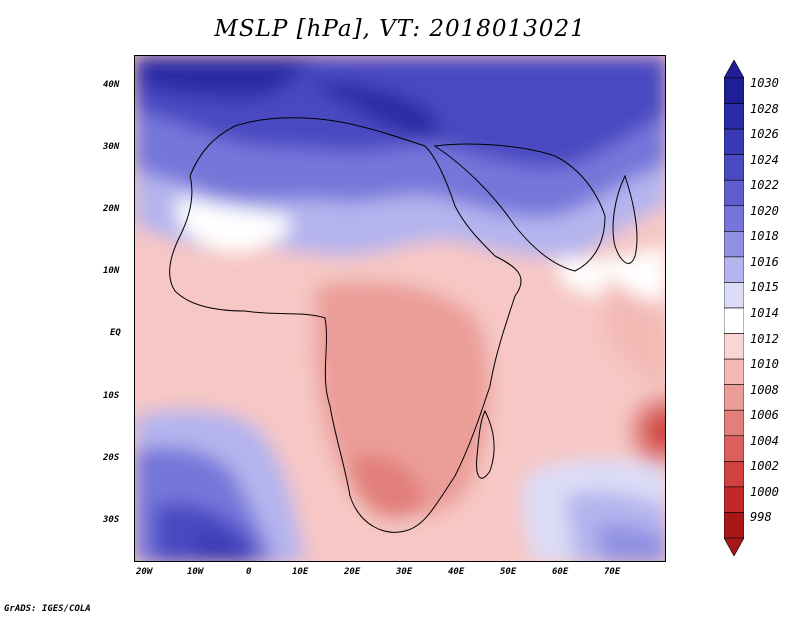  What do you see at coordinates (761, 517) in the screenshot?
I see `colorbar-level-label: 998` at bounding box center [761, 517].